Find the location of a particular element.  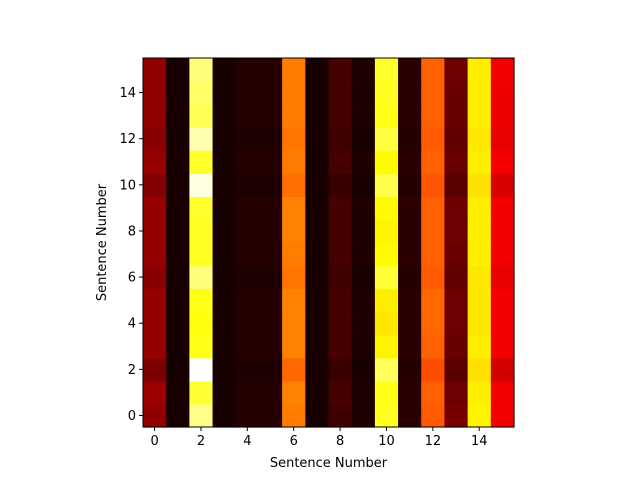

y-tick-label: 8 is located at coordinates (132, 231).